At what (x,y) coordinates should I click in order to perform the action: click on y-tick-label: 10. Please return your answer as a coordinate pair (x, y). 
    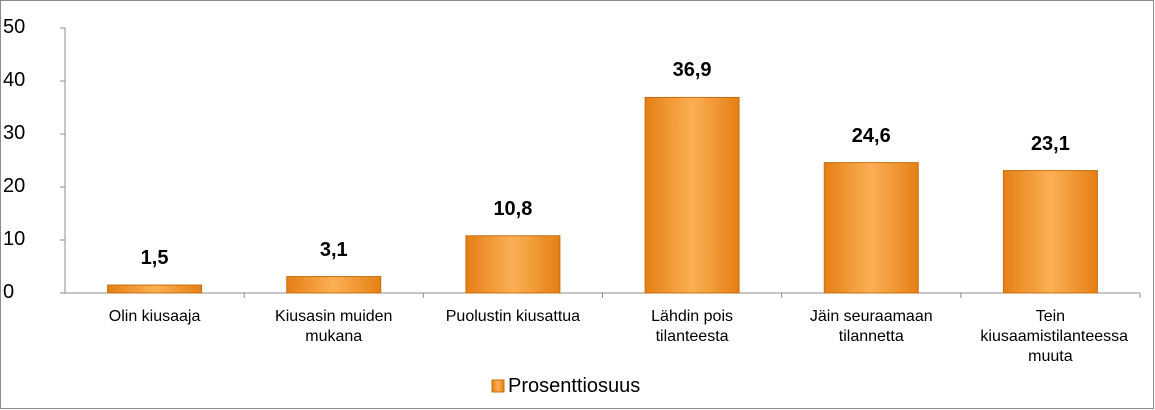
    Looking at the image, I should click on (14, 239).